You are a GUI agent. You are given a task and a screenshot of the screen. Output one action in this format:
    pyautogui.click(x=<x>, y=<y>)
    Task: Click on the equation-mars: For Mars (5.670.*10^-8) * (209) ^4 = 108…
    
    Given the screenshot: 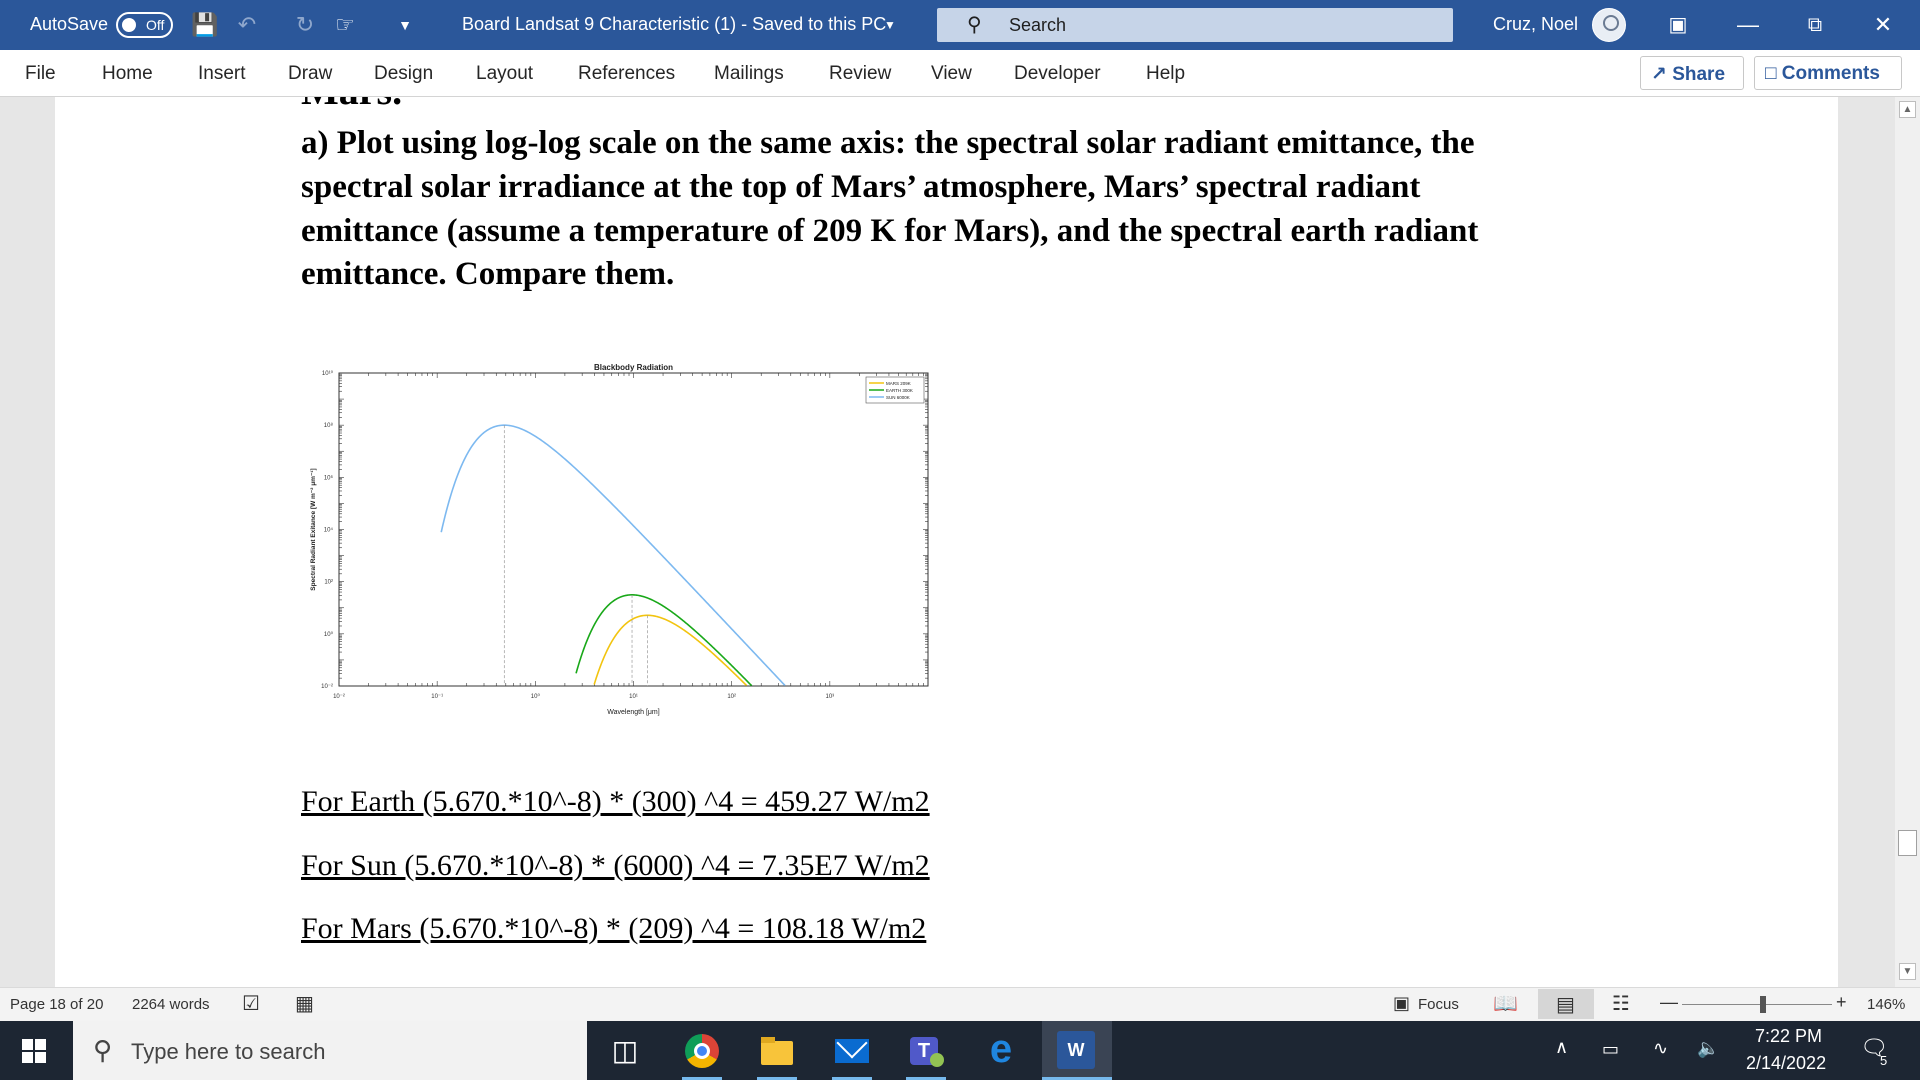 What is the action you would take?
    pyautogui.click(x=614, y=928)
    